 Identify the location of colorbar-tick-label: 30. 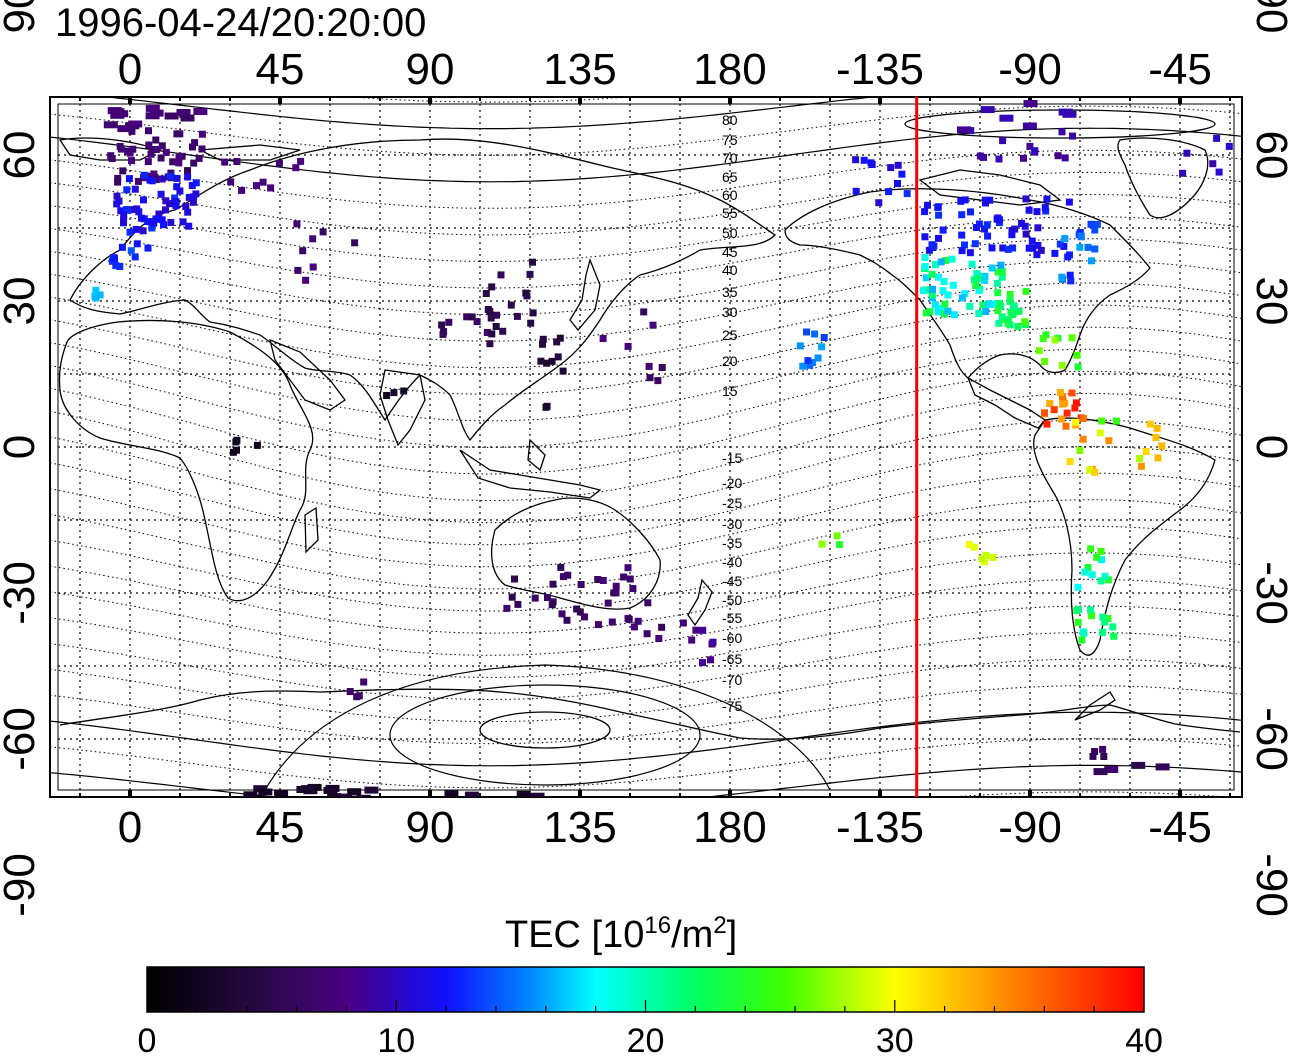
(895, 1039).